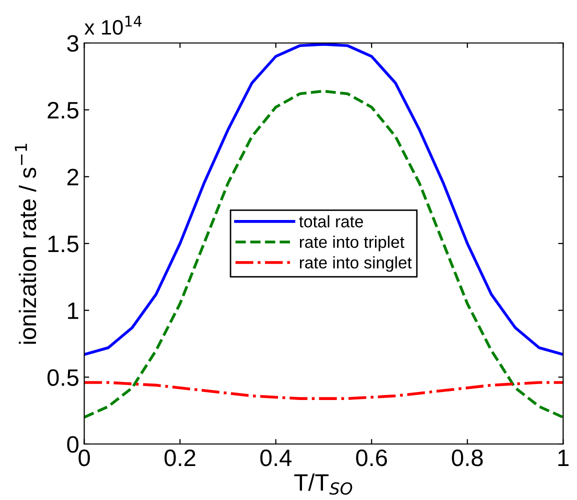  What do you see at coordinates (72, 444) in the screenshot?
I see `y-tick-label: 0` at bounding box center [72, 444].